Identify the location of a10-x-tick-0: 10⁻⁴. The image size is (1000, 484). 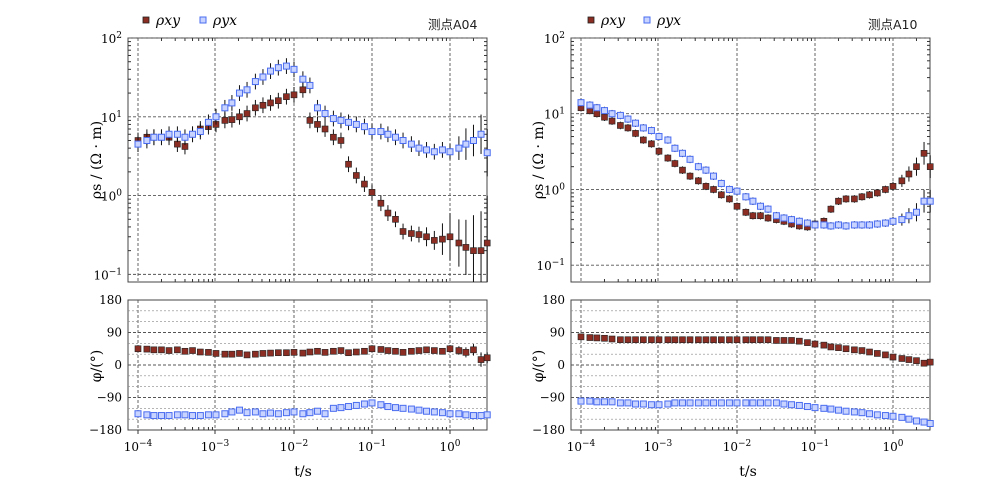
(581, 446).